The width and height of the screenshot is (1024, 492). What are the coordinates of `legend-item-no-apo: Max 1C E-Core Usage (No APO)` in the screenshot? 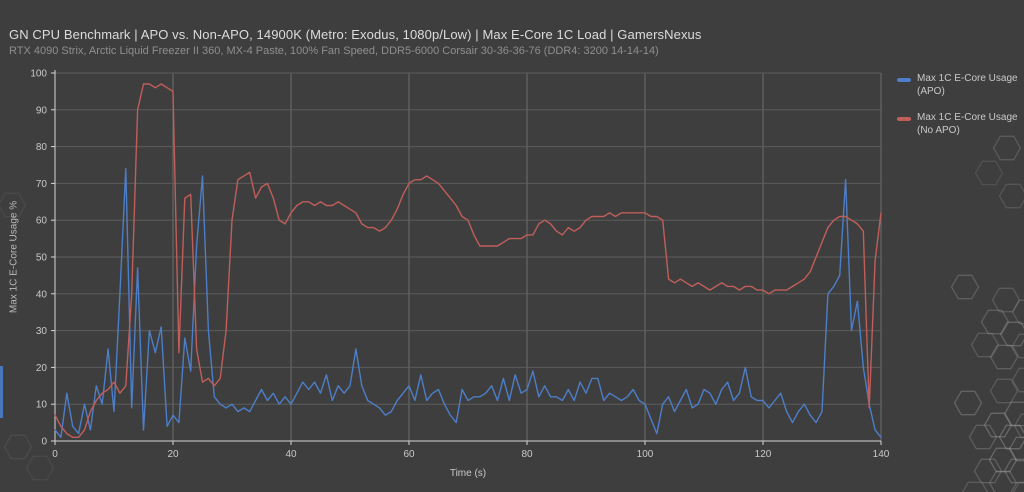 It's located at (960, 124).